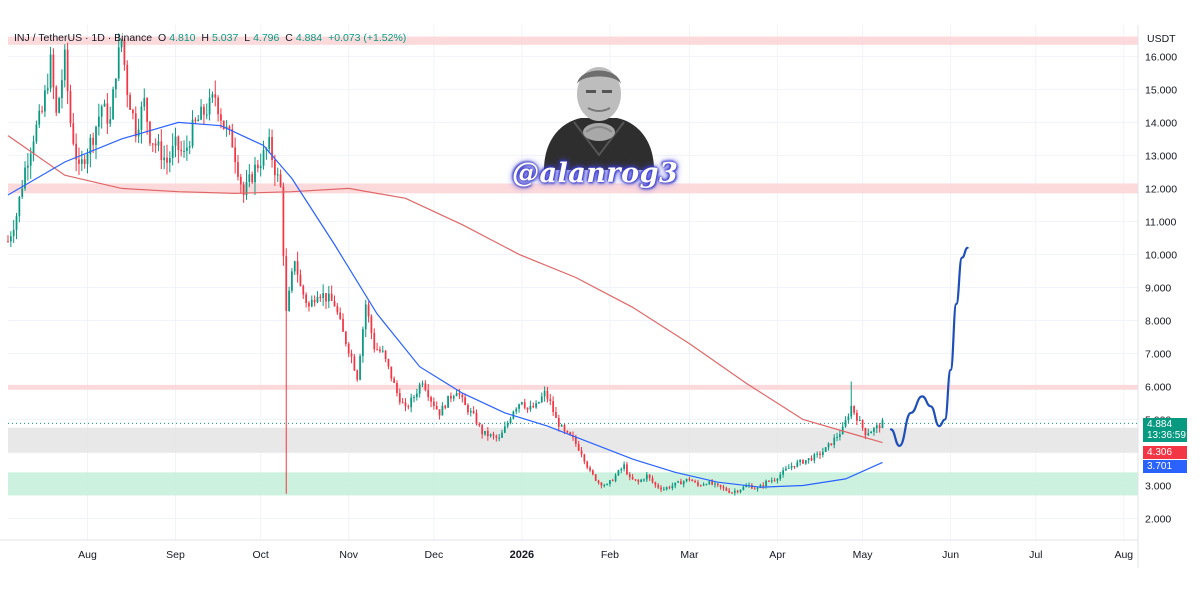 This screenshot has height=600, width=1200. Describe the element at coordinates (1161, 156) in the screenshot. I see `y-tick-label: 13.000` at that location.